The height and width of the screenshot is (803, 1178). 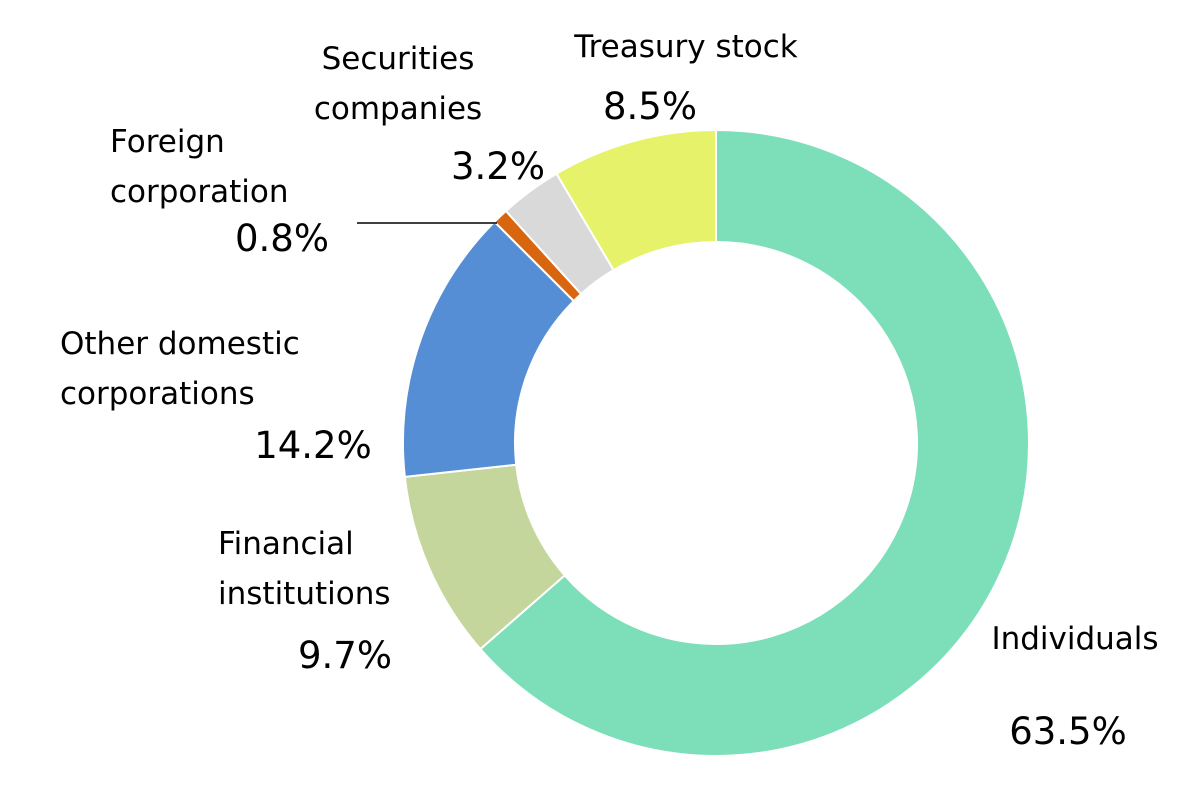 I want to click on value-label: 14.2%, so click(x=313, y=445).